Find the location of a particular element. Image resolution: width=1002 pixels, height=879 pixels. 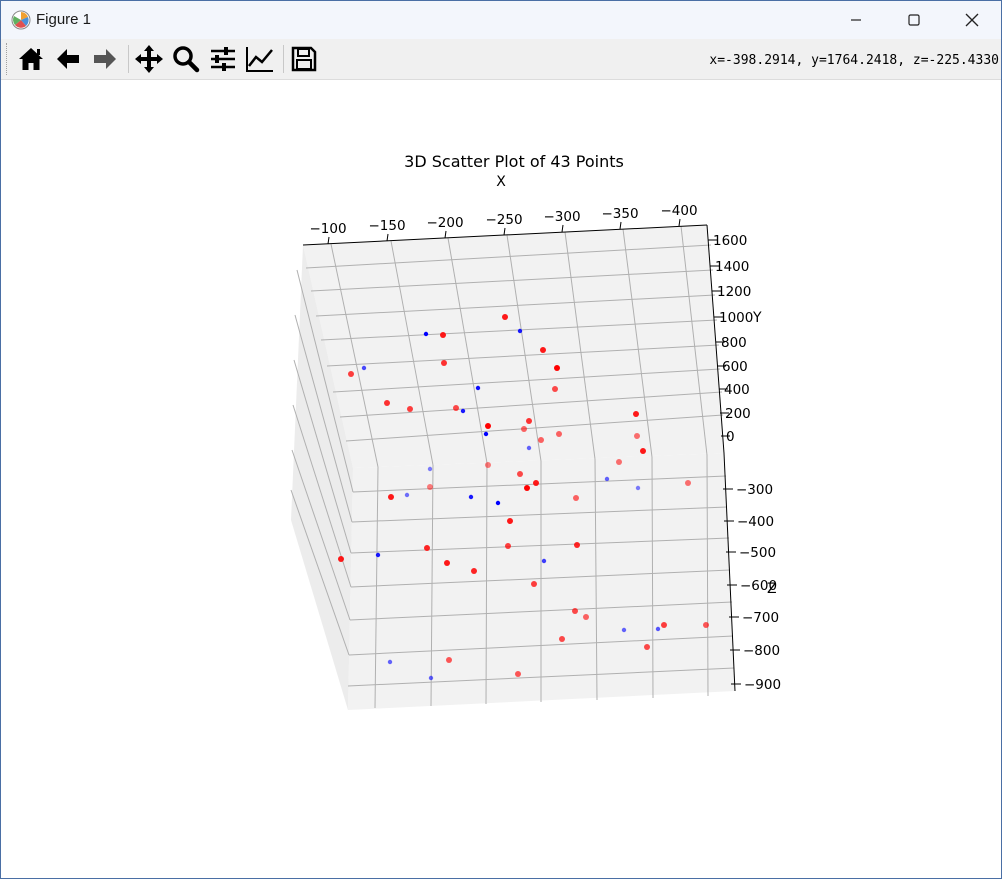

x-axis-line is located at coordinates (505, 235).